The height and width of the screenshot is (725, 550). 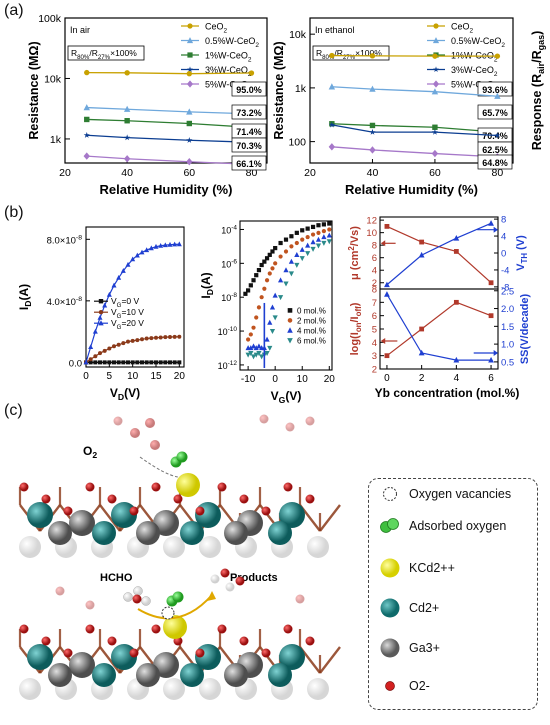 What do you see at coordinates (30, 689) in the screenshot?
I see `substrate-atom` at bounding box center [30, 689].